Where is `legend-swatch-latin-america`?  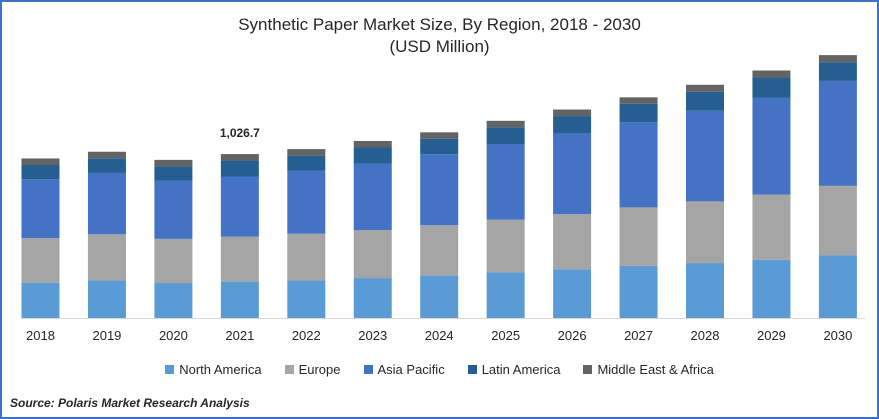
legend-swatch-latin-america is located at coordinates (472, 369).